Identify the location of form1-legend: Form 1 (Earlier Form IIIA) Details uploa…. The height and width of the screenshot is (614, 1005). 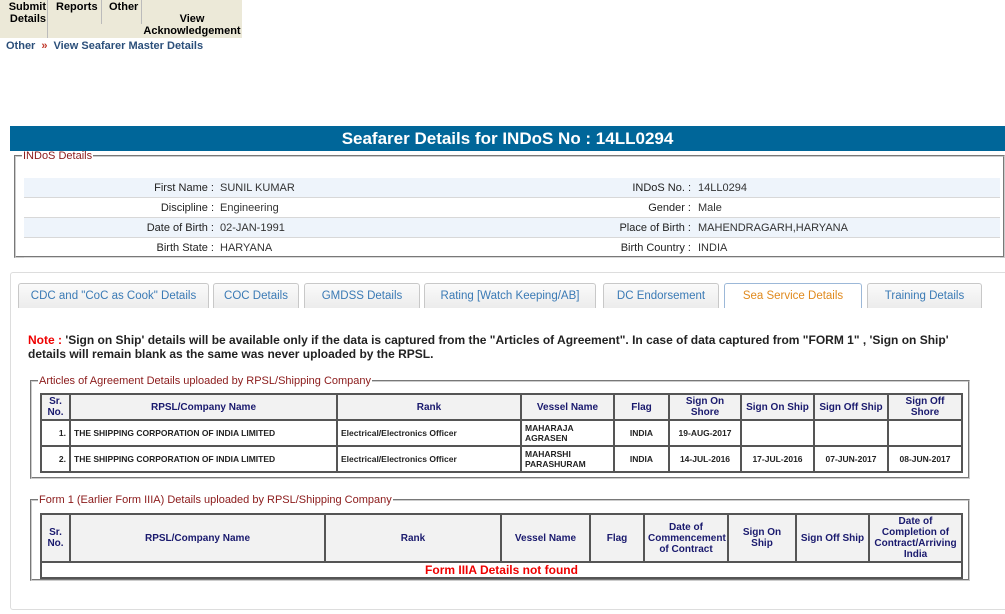
(215, 500).